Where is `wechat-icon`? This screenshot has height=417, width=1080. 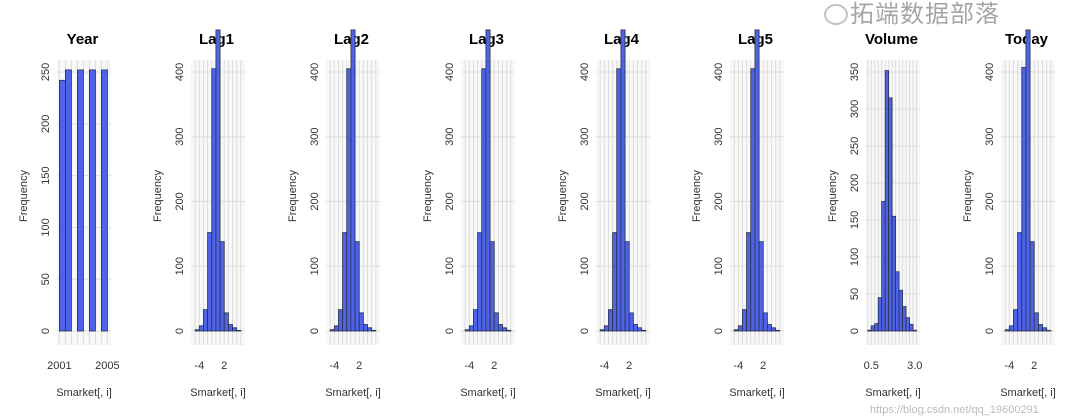
wechat-icon is located at coordinates (836, 14).